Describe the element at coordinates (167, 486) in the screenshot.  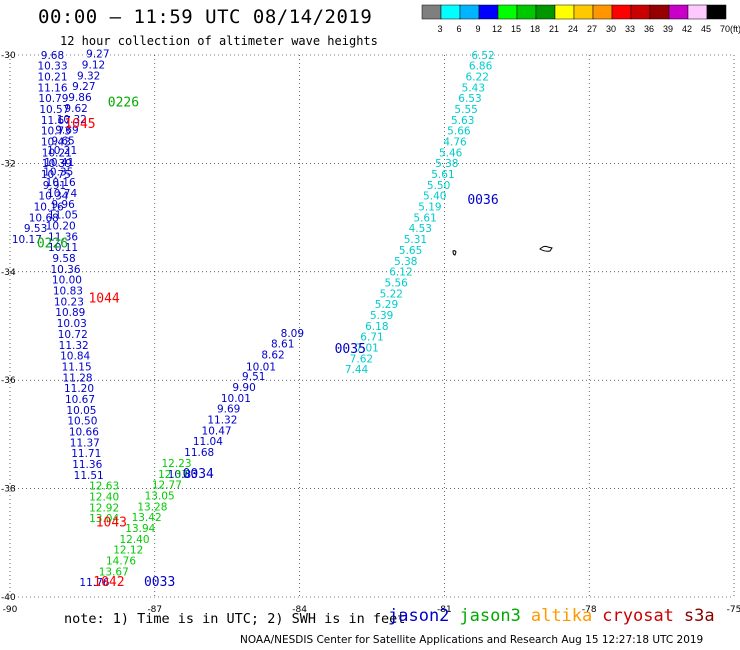
I see `wave-height-label: 12.77` at that location.